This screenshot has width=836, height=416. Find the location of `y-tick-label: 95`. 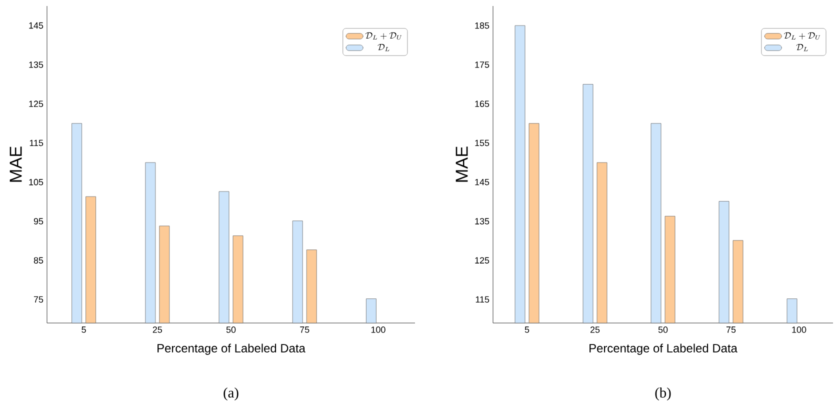

y-tick-label: 95 is located at coordinates (39, 221).